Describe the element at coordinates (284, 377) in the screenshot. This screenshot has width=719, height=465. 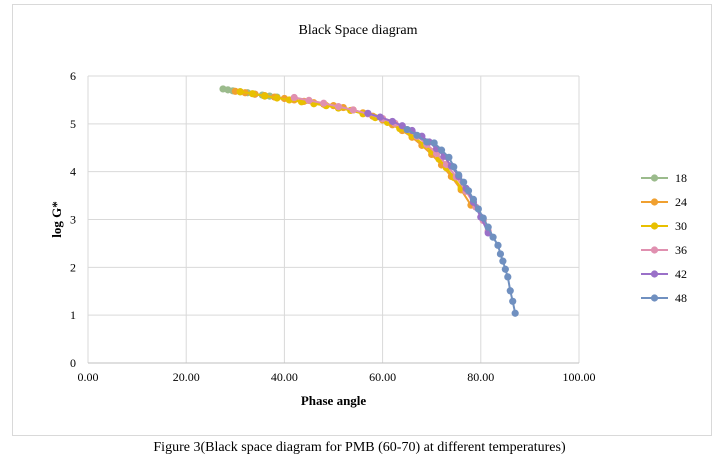
I see `x-tick-label: 40.00` at that location.